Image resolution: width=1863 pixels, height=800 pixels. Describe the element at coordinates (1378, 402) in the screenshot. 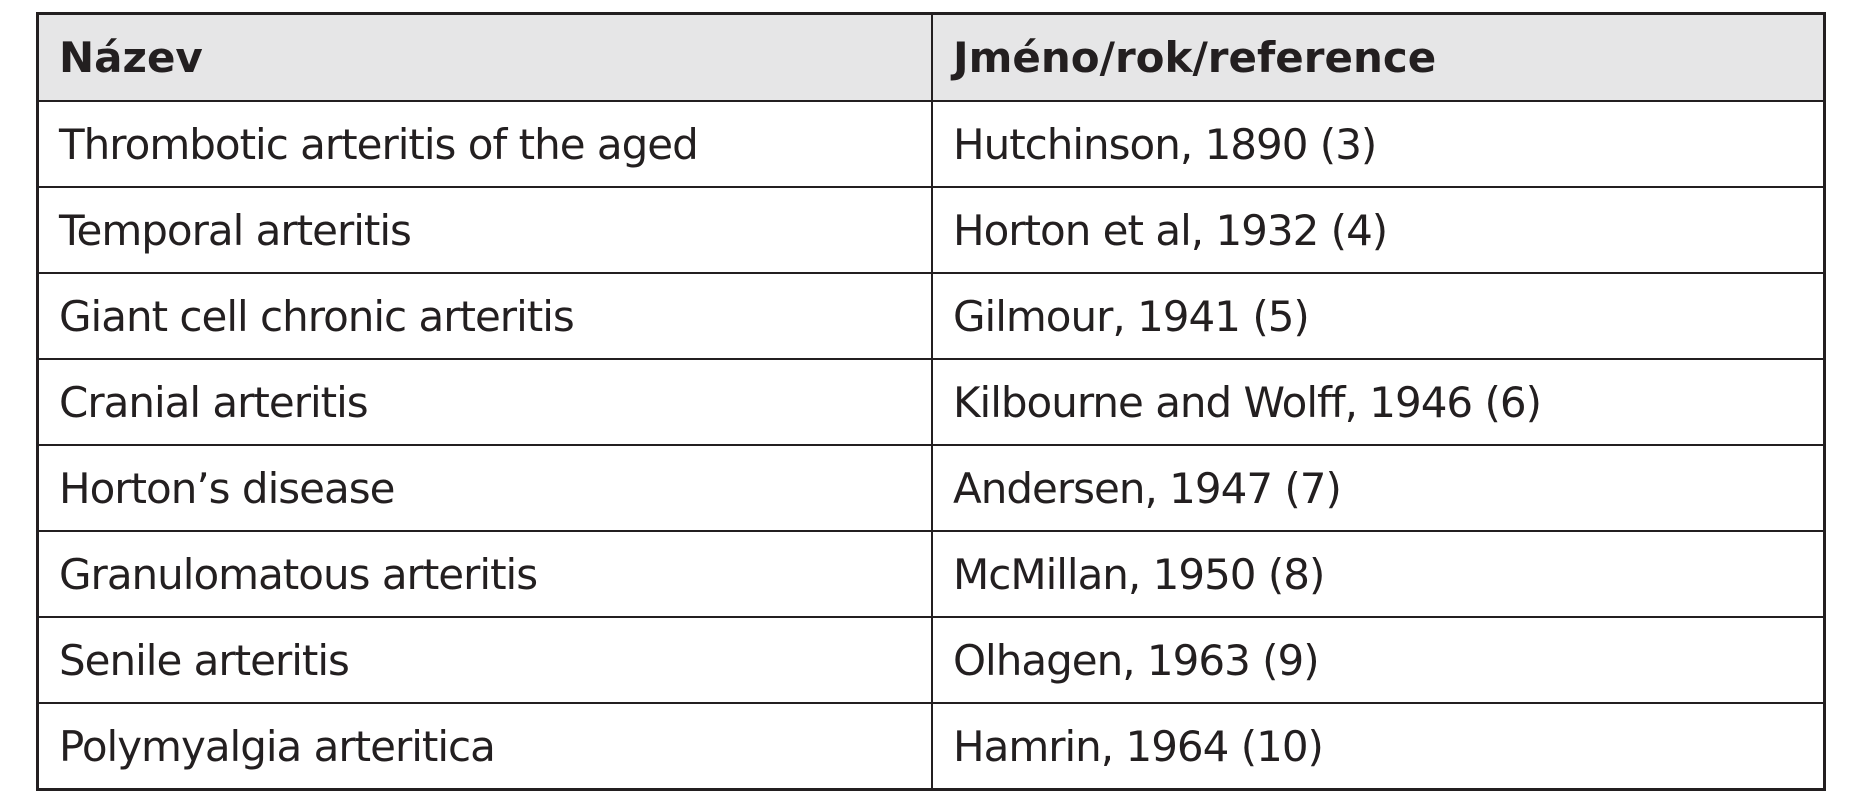

I see `table-cell: Kilbourne and Wolff, 1946 (6)` at that location.